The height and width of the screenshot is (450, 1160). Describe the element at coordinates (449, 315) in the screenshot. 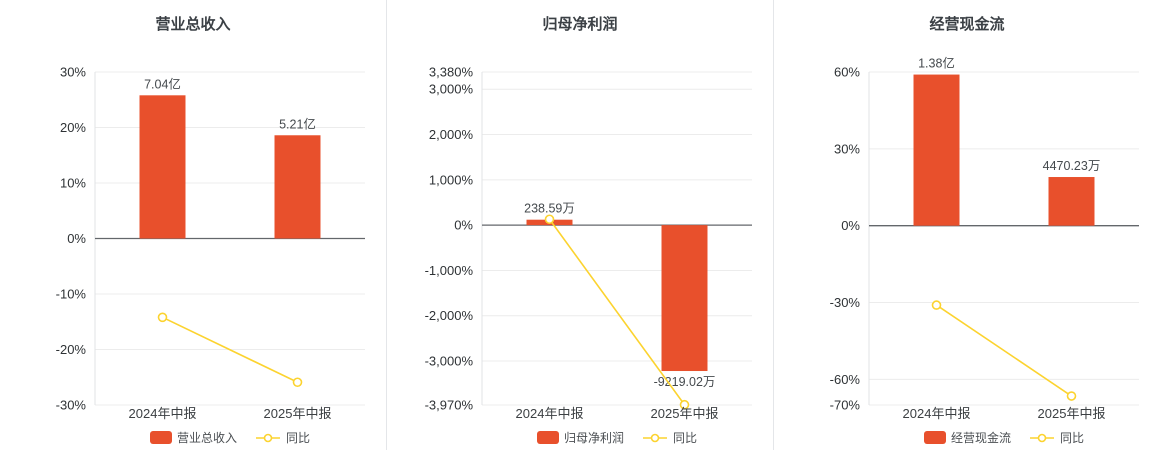

I see `svg-text: -2,000%` at that location.